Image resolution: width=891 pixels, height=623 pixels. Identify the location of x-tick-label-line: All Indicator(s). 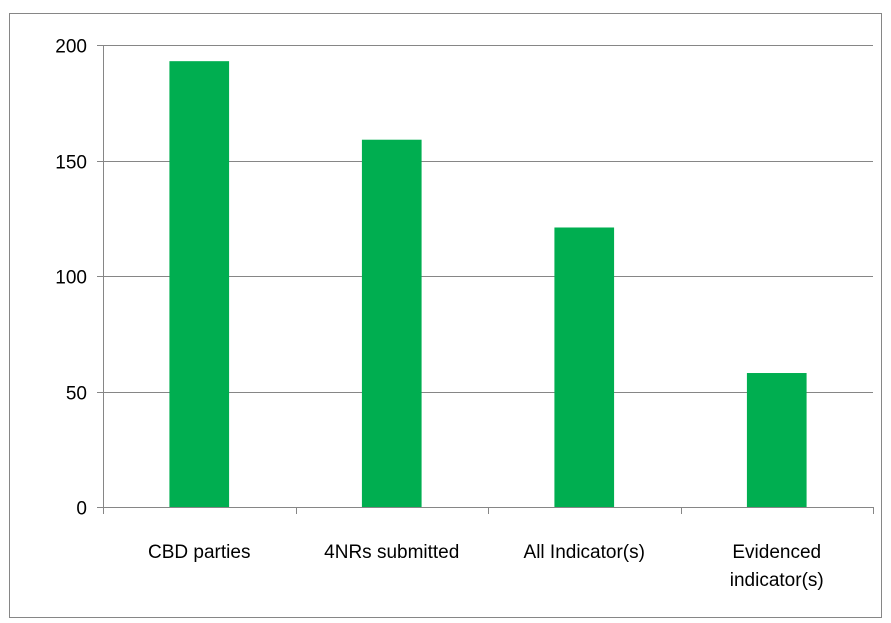
(584, 552).